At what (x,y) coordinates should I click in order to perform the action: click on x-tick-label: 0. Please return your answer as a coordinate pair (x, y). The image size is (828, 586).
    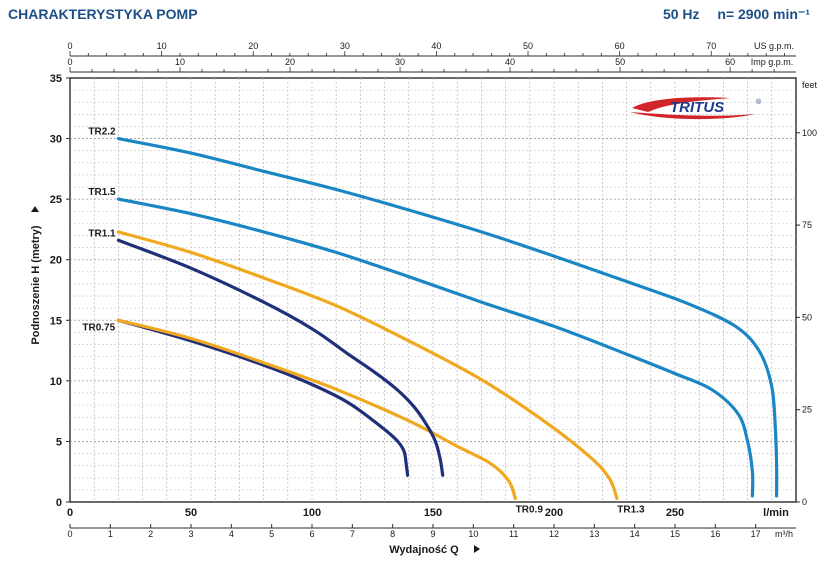
    Looking at the image, I should click on (70, 513).